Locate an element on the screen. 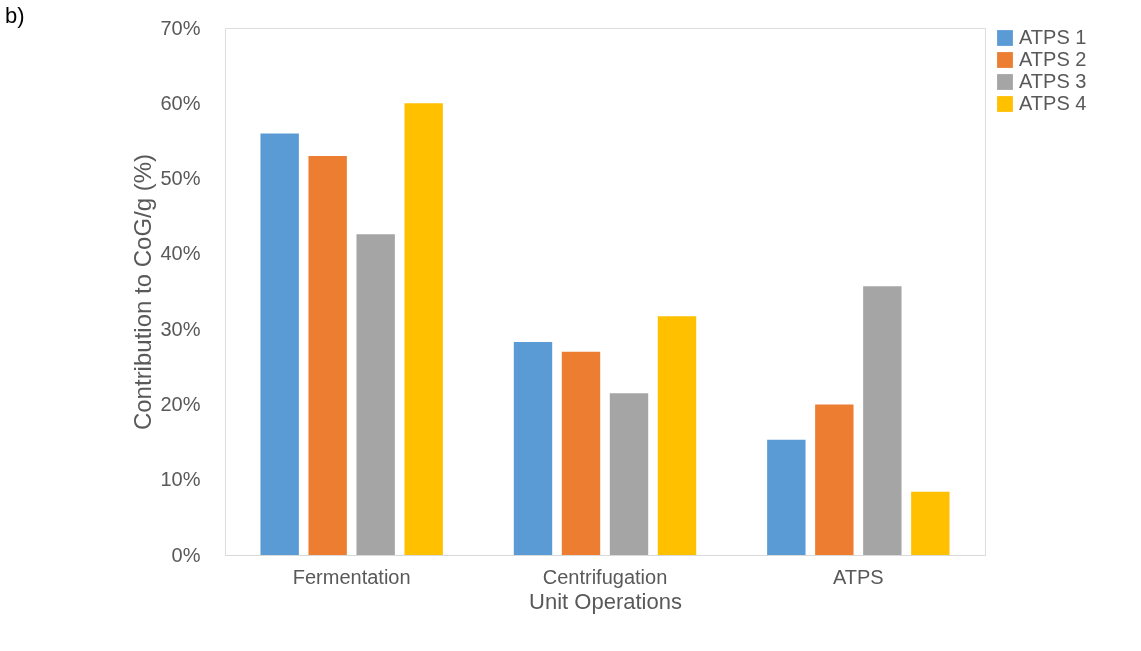  x-tick-label: Fermentation is located at coordinates (351, 576).